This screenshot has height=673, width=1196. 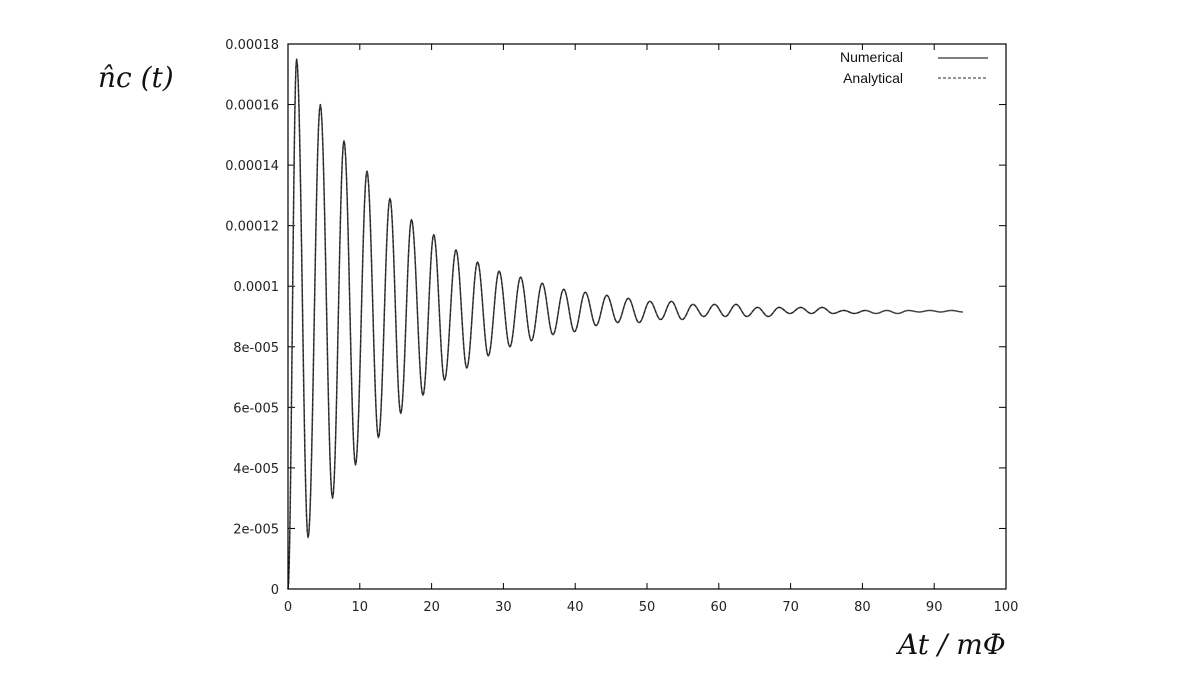 What do you see at coordinates (790, 607) in the screenshot?
I see `x-tick-label: 70` at bounding box center [790, 607].